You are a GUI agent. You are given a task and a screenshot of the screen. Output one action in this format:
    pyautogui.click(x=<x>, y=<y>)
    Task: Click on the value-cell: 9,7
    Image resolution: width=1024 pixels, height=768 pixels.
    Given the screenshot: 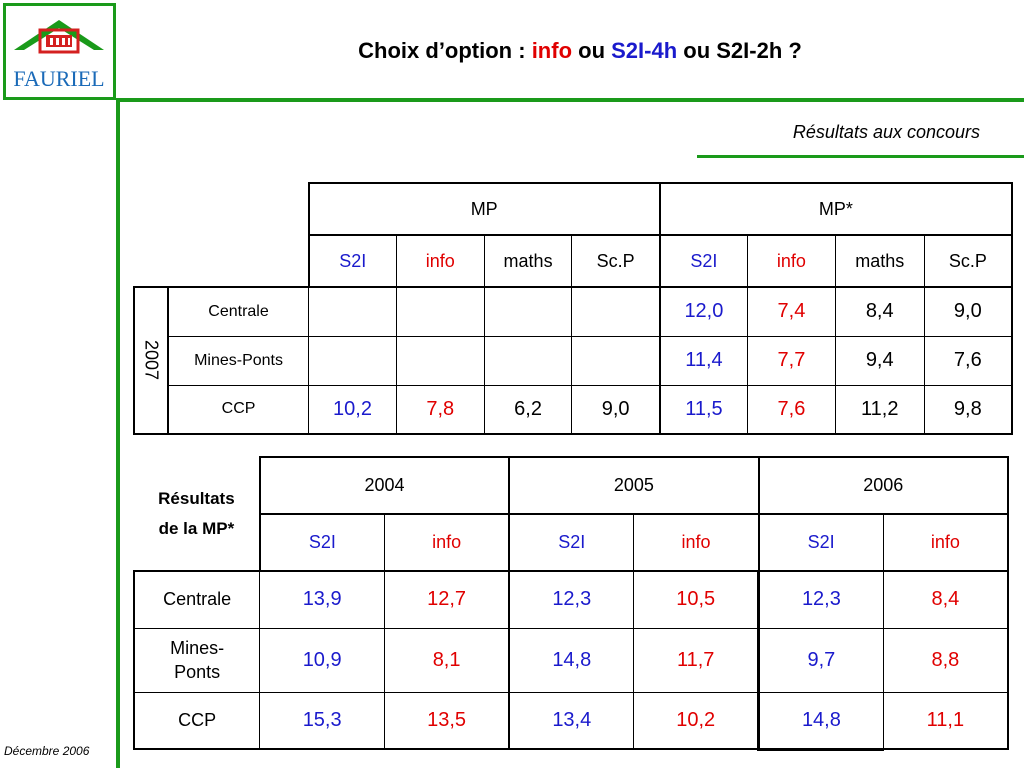 What is the action you would take?
    pyautogui.click(x=820, y=660)
    